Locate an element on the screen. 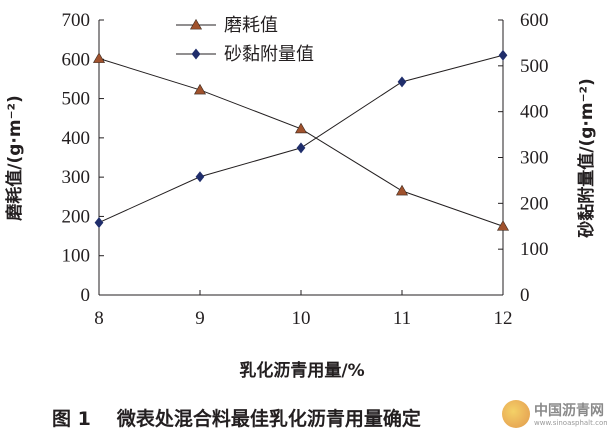  watermark-logo-icon is located at coordinates (516, 414).